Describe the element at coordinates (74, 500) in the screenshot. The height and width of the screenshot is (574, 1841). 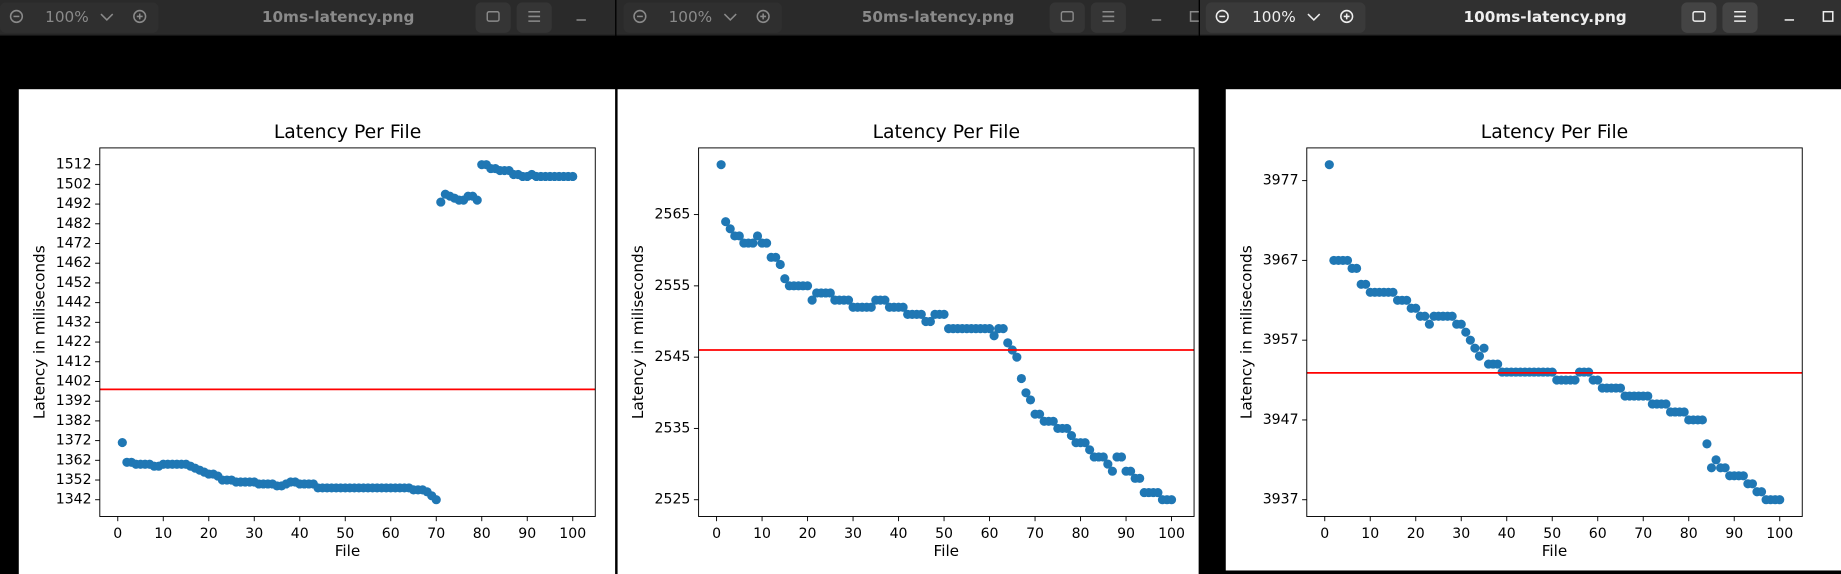
I see `y-tick-label: 1342` at that location.